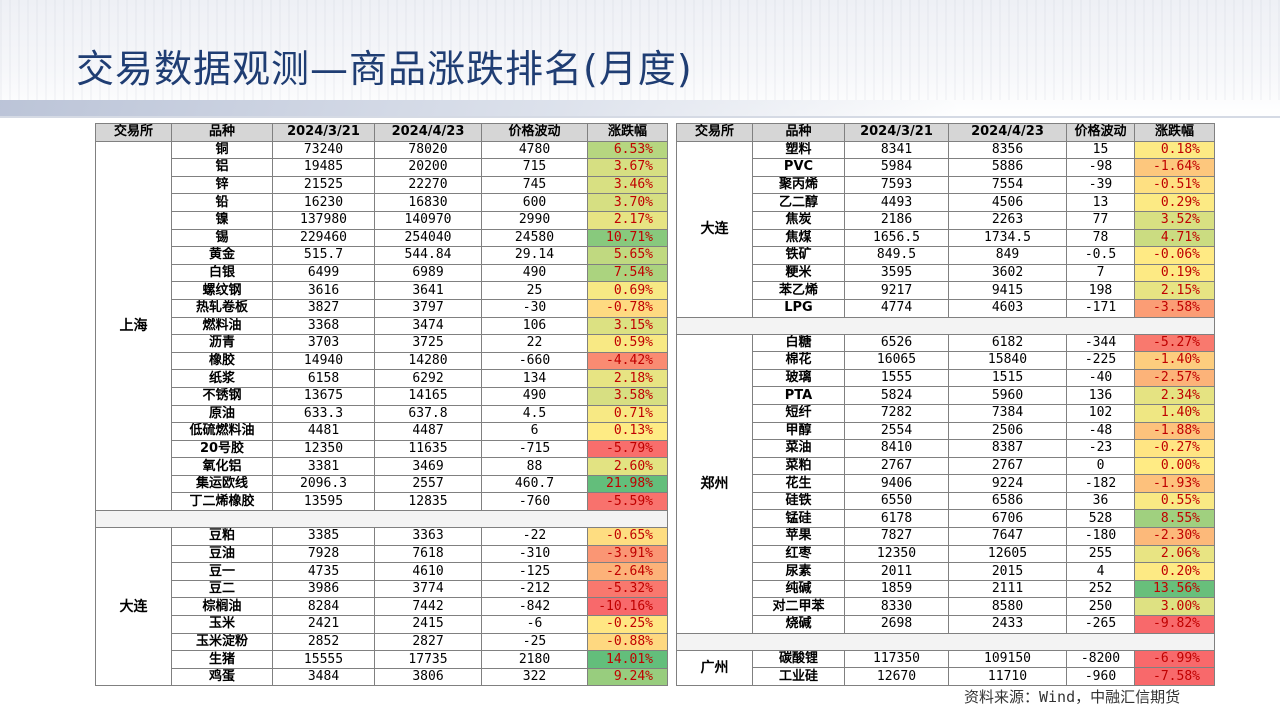  Describe the element at coordinates (798, 308) in the screenshot. I see `variety-cell: LPG` at that location.